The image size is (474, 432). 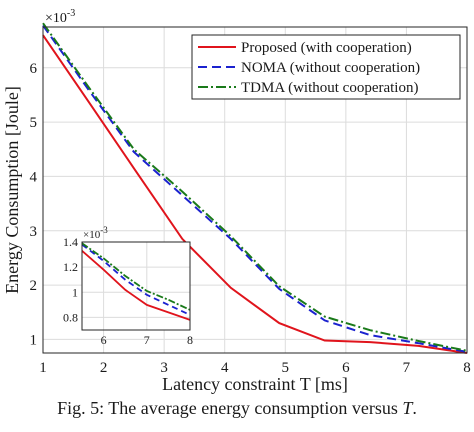 I want to click on inset-frame, so click(x=136, y=286).